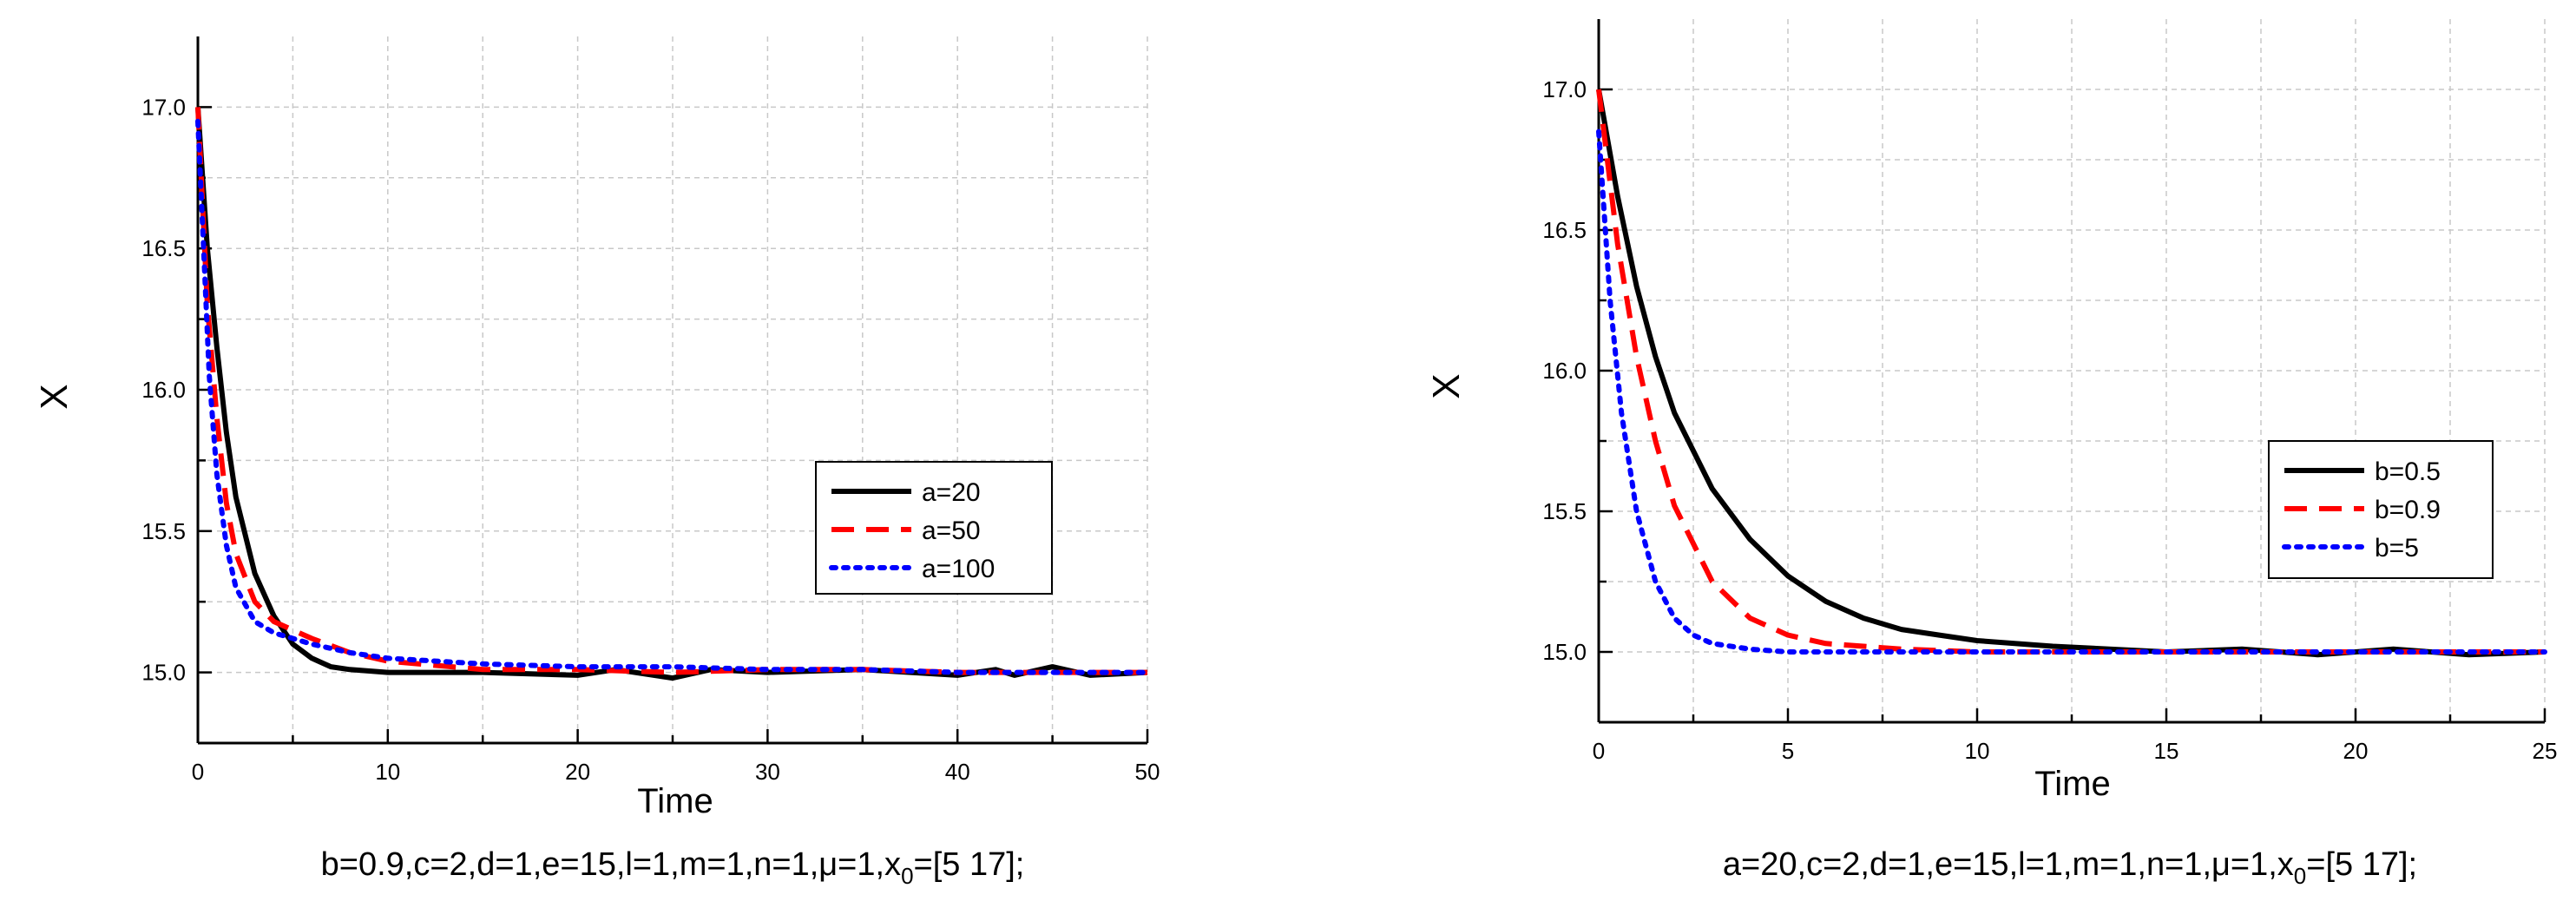 This screenshot has width=2576, height=908. What do you see at coordinates (951, 492) in the screenshot?
I see `legend-label: a=20` at bounding box center [951, 492].